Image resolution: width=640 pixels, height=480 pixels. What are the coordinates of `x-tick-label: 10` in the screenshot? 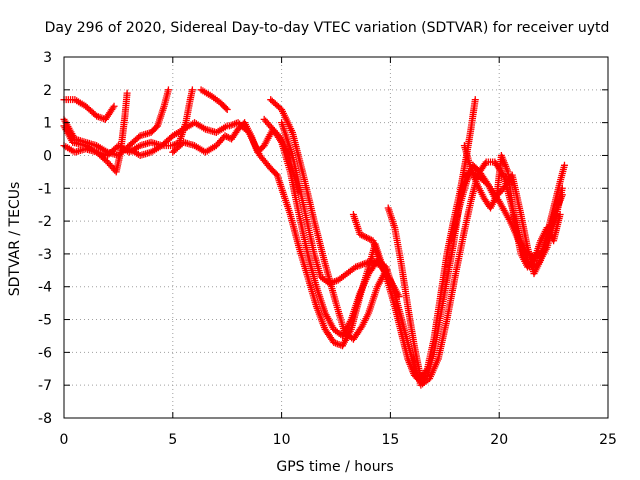 It's located at (282, 440).